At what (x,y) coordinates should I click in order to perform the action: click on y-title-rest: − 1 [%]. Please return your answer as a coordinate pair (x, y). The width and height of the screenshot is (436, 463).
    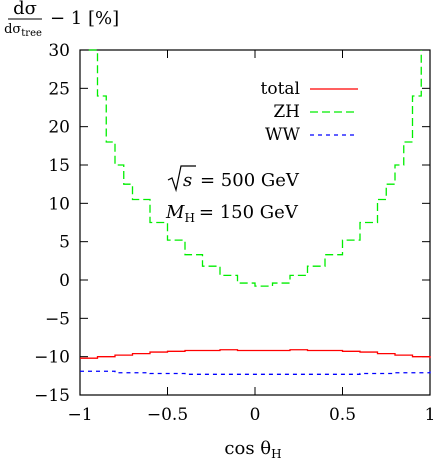
    Looking at the image, I should click on (84, 18).